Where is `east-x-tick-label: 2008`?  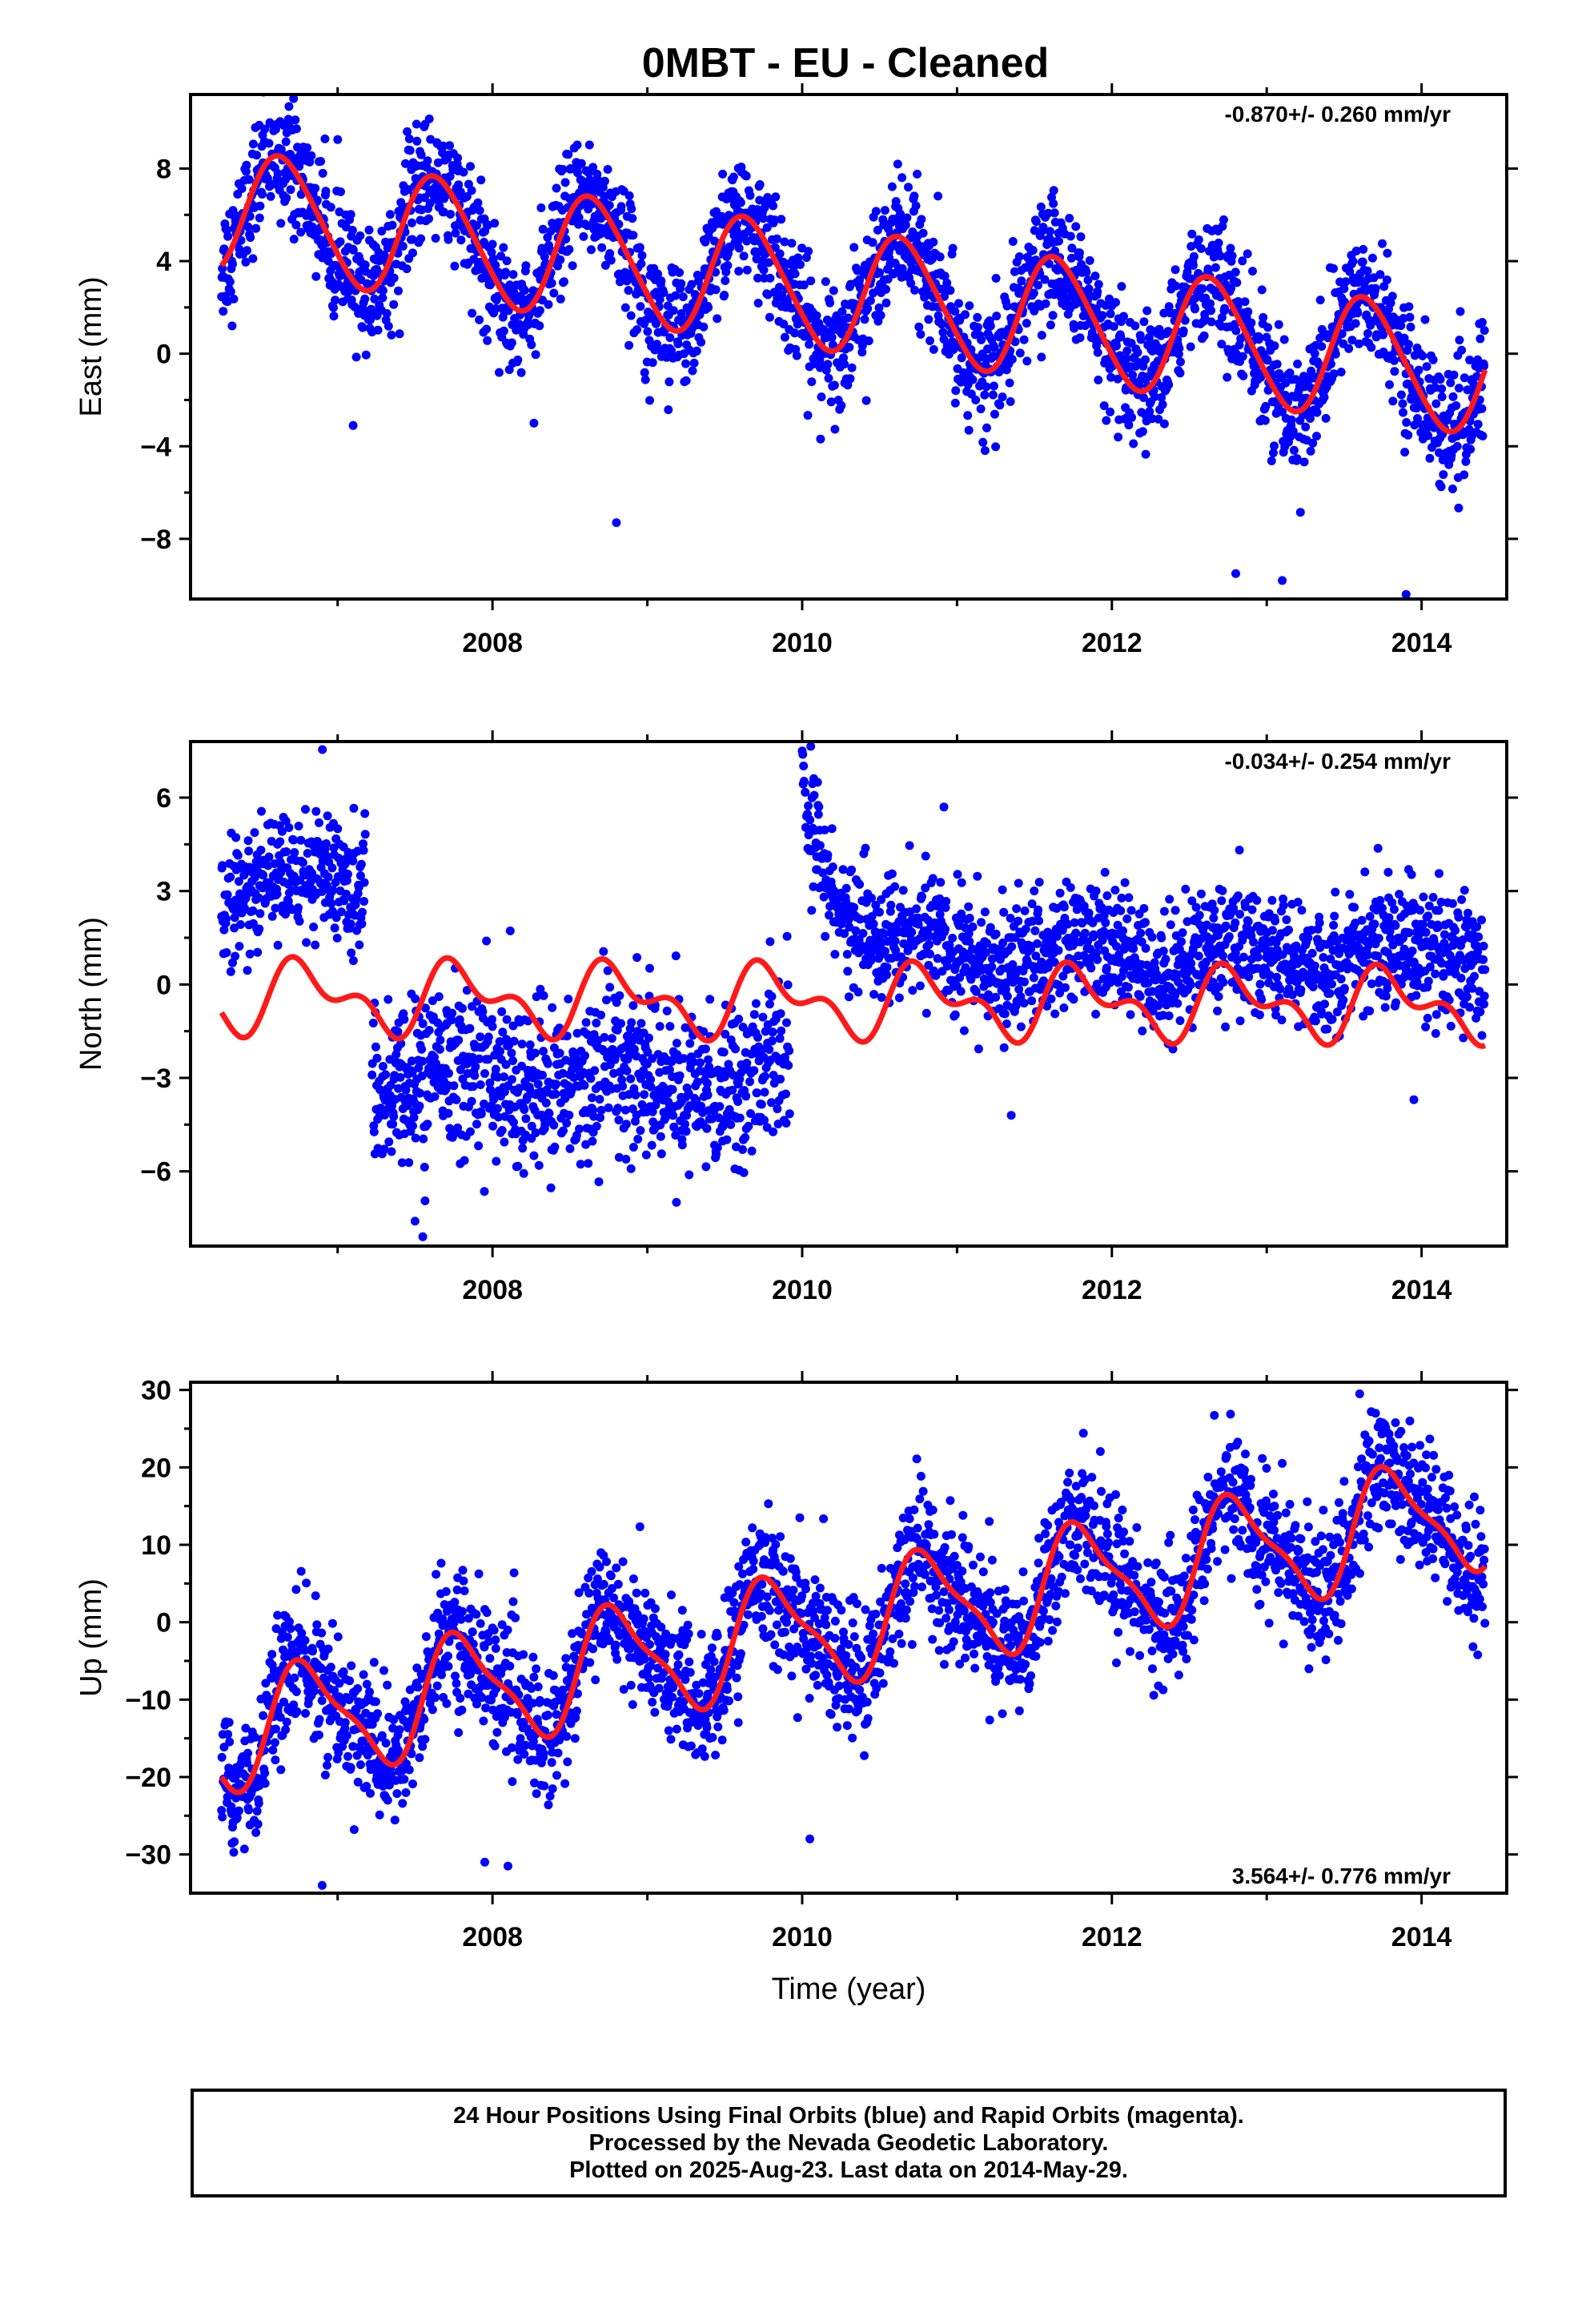 east-x-tick-label: 2008 is located at coordinates (493, 643).